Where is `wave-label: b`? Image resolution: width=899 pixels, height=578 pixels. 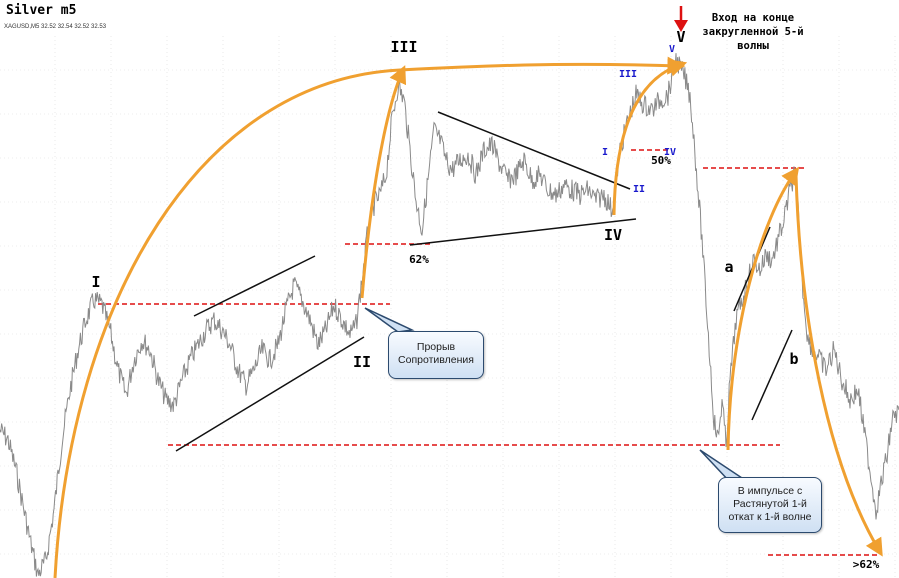 wave-label: b is located at coordinates (793, 359).